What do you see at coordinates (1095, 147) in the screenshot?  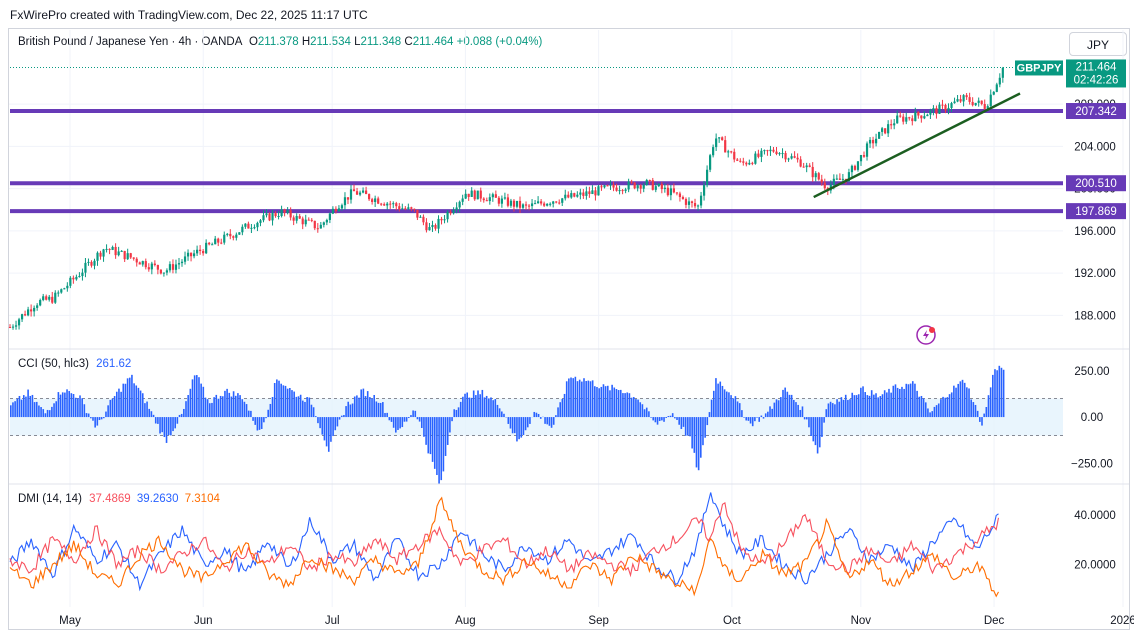 I see `price-tick-label: 204.000` at bounding box center [1095, 147].